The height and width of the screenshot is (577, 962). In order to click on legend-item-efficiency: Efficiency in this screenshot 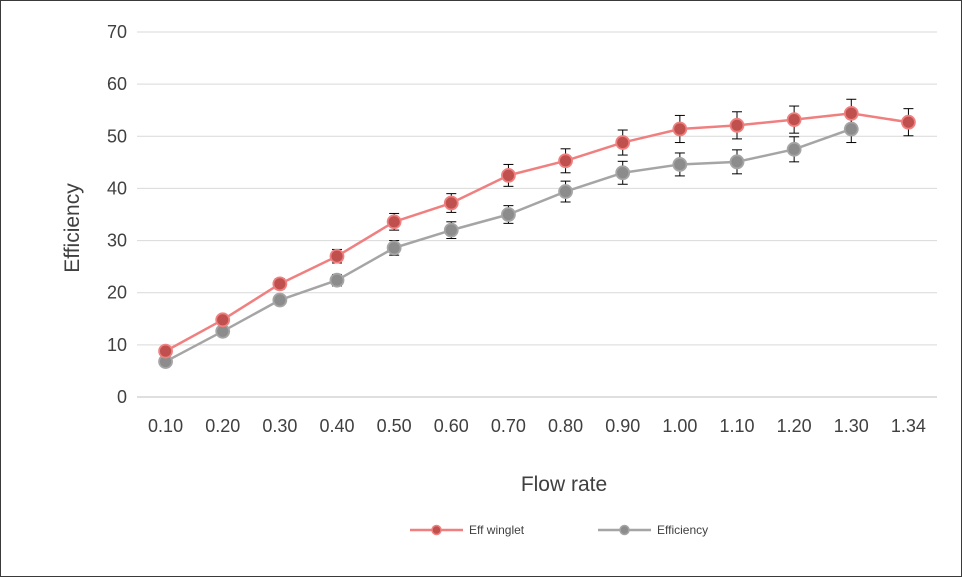, I will do `click(653, 530)`.